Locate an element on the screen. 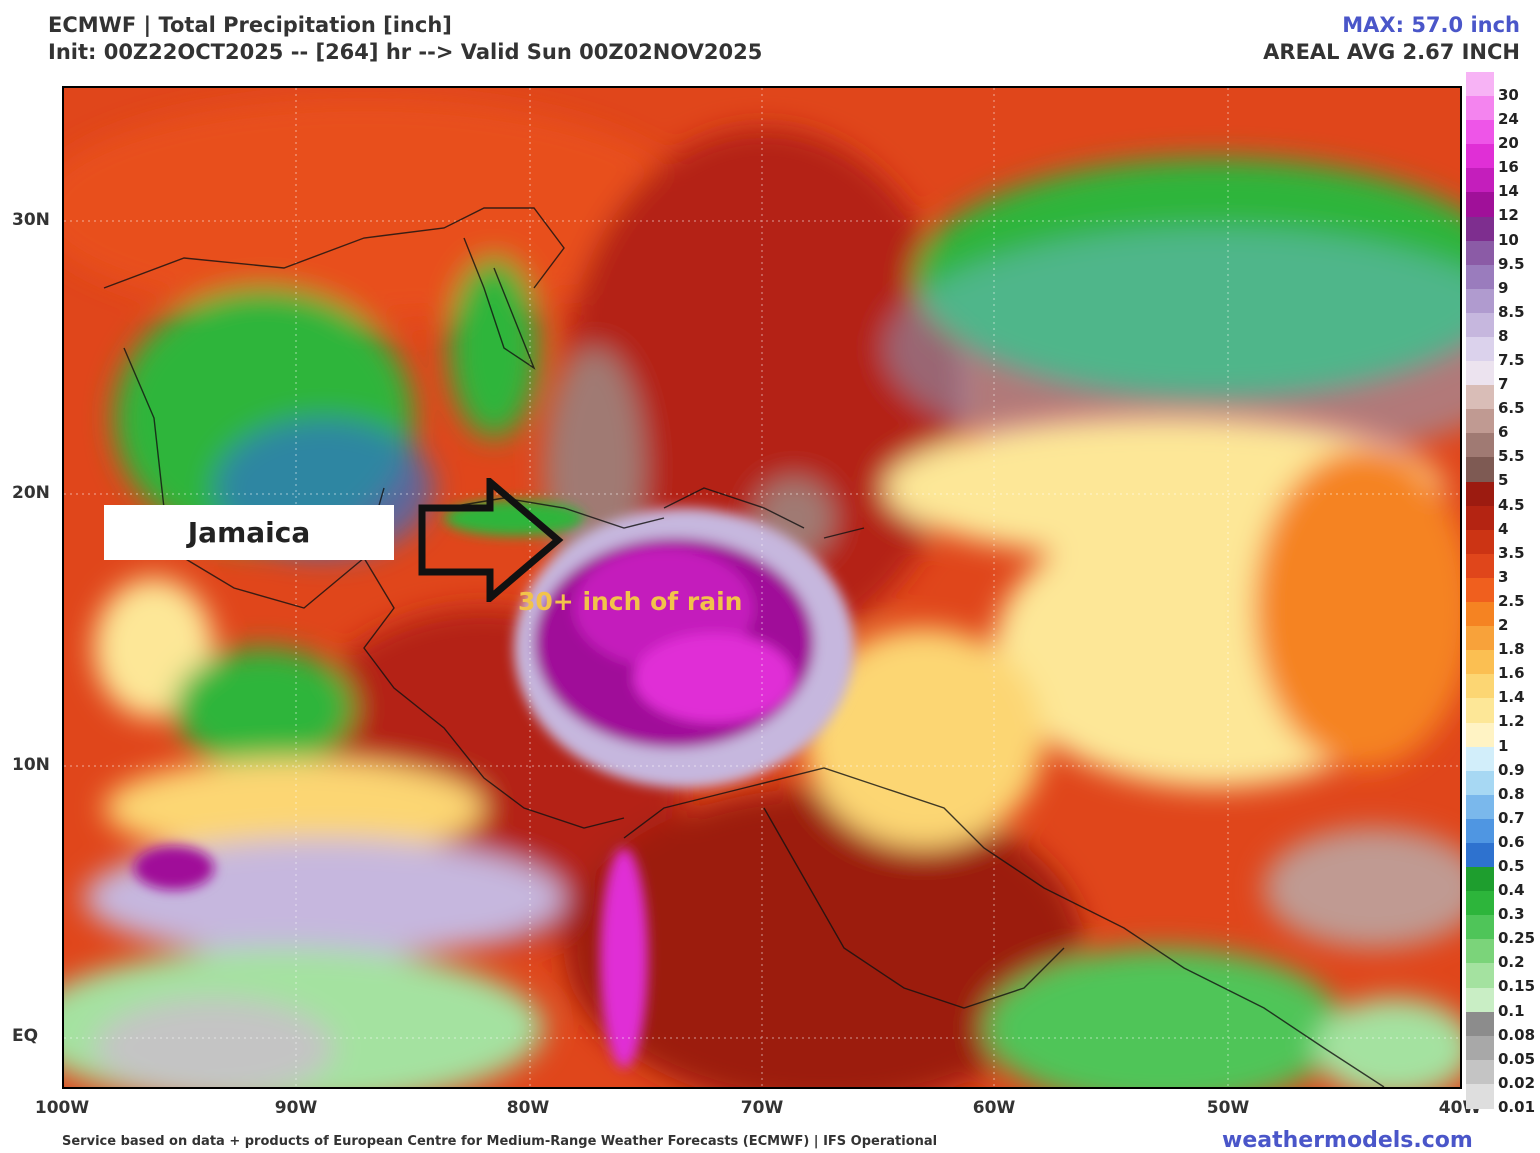 This screenshot has height=1153, width=1540. arrow-icon is located at coordinates (491, 540).